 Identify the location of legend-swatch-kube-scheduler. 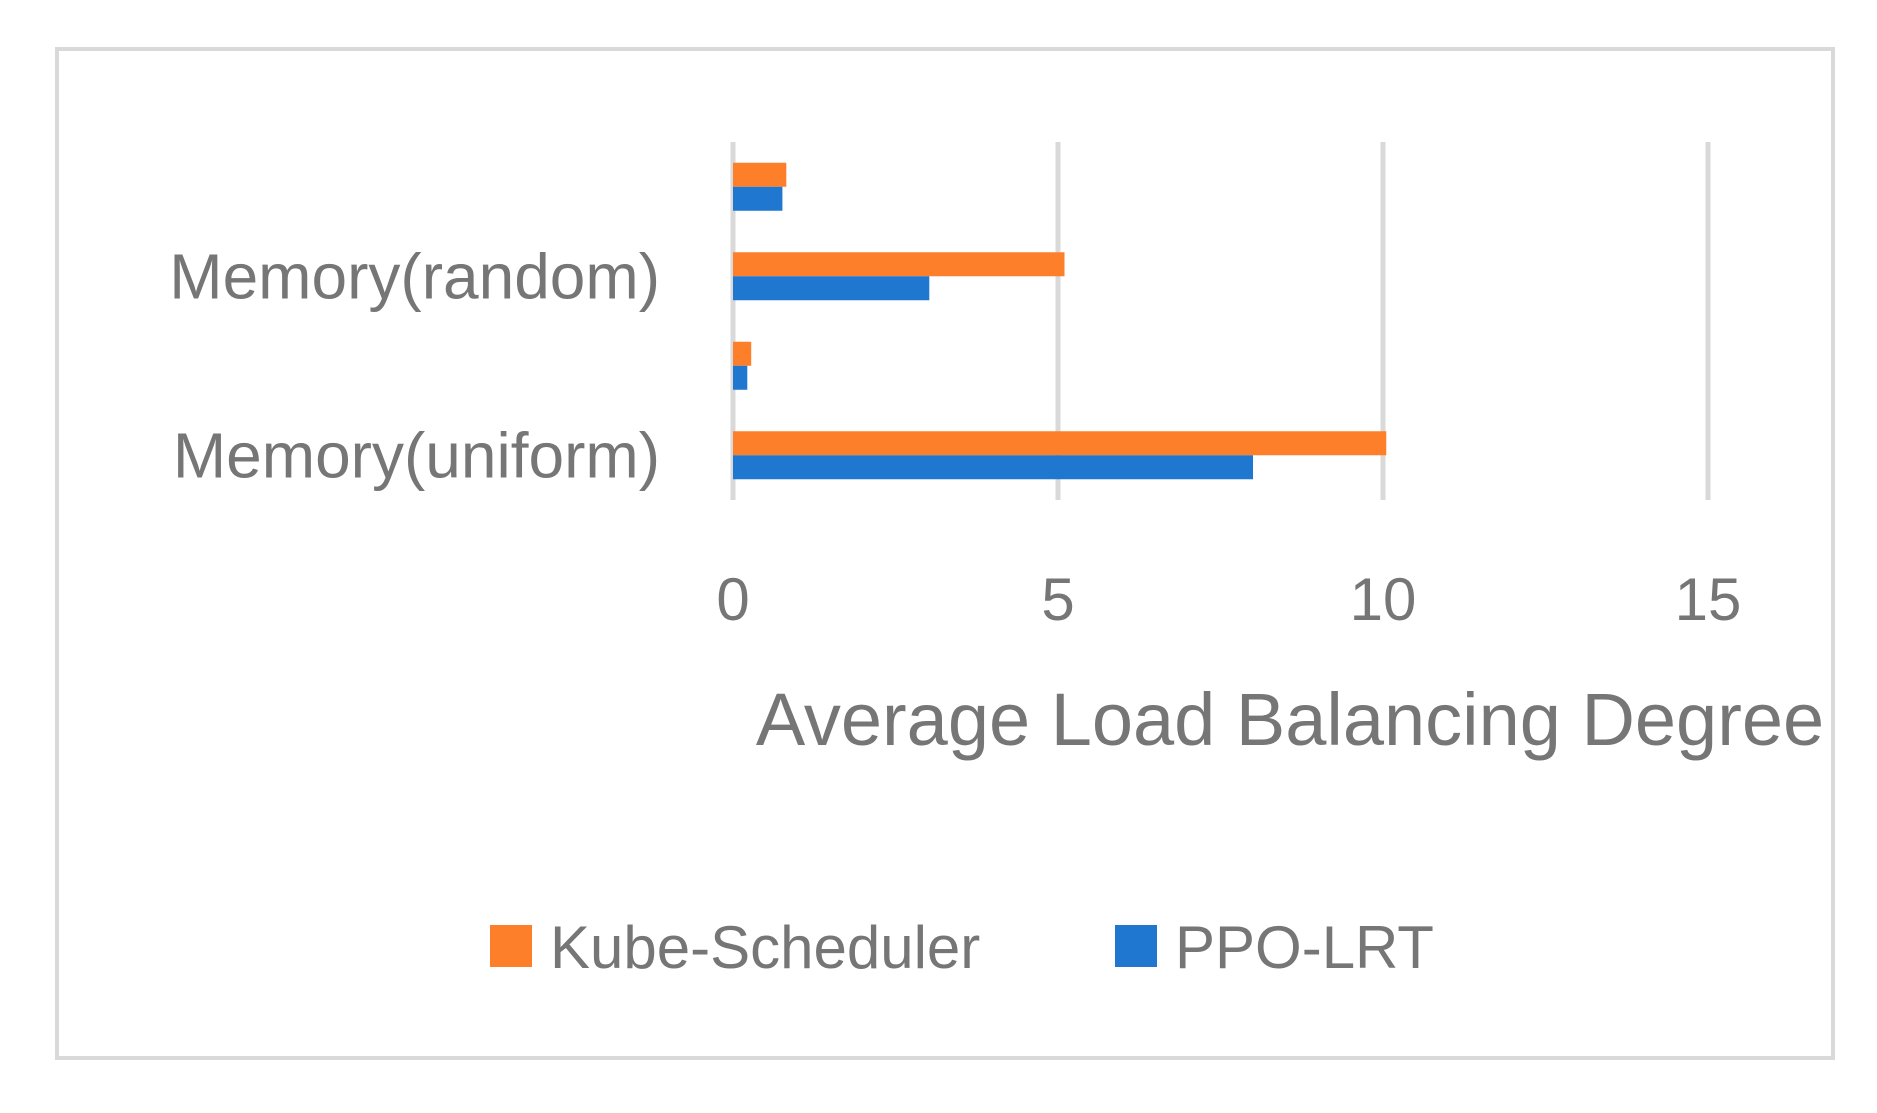
(511, 946).